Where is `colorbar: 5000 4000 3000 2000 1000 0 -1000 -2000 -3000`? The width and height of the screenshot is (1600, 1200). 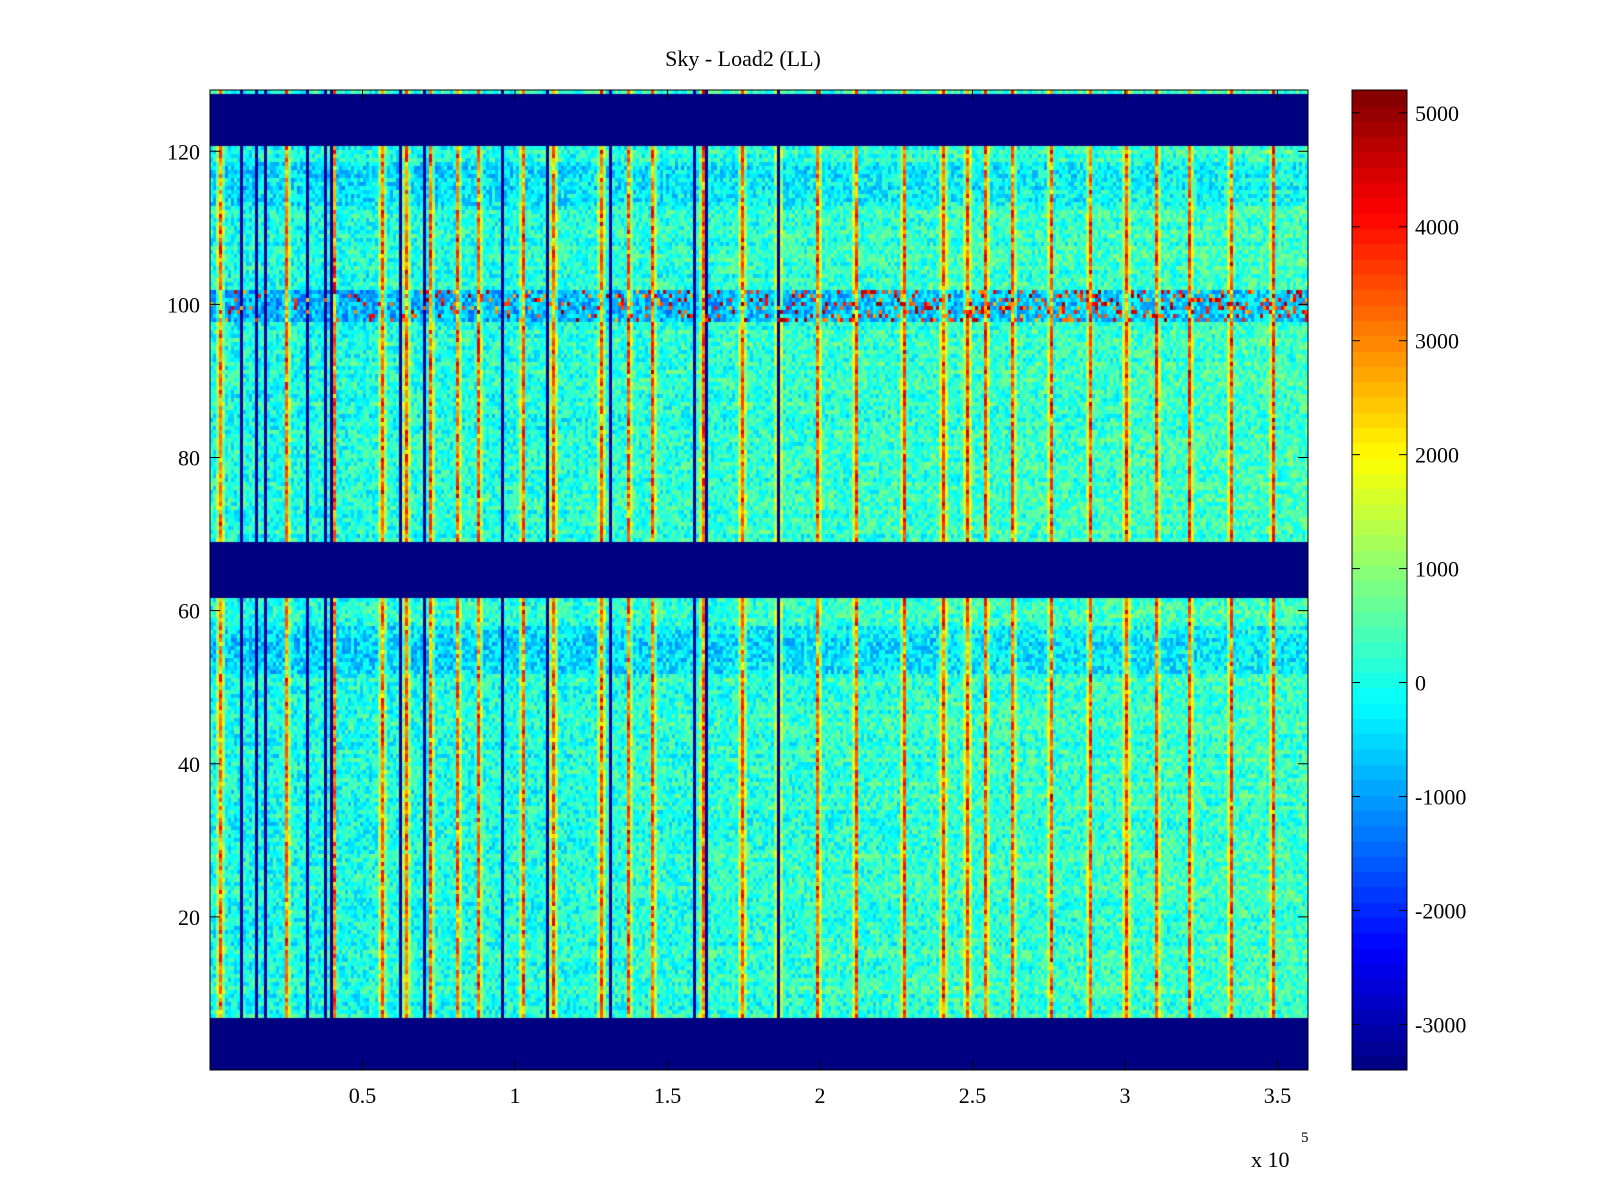 colorbar: 5000 4000 3000 2000 1000 0 -1000 -2000 -3000 is located at coordinates (1408, 580).